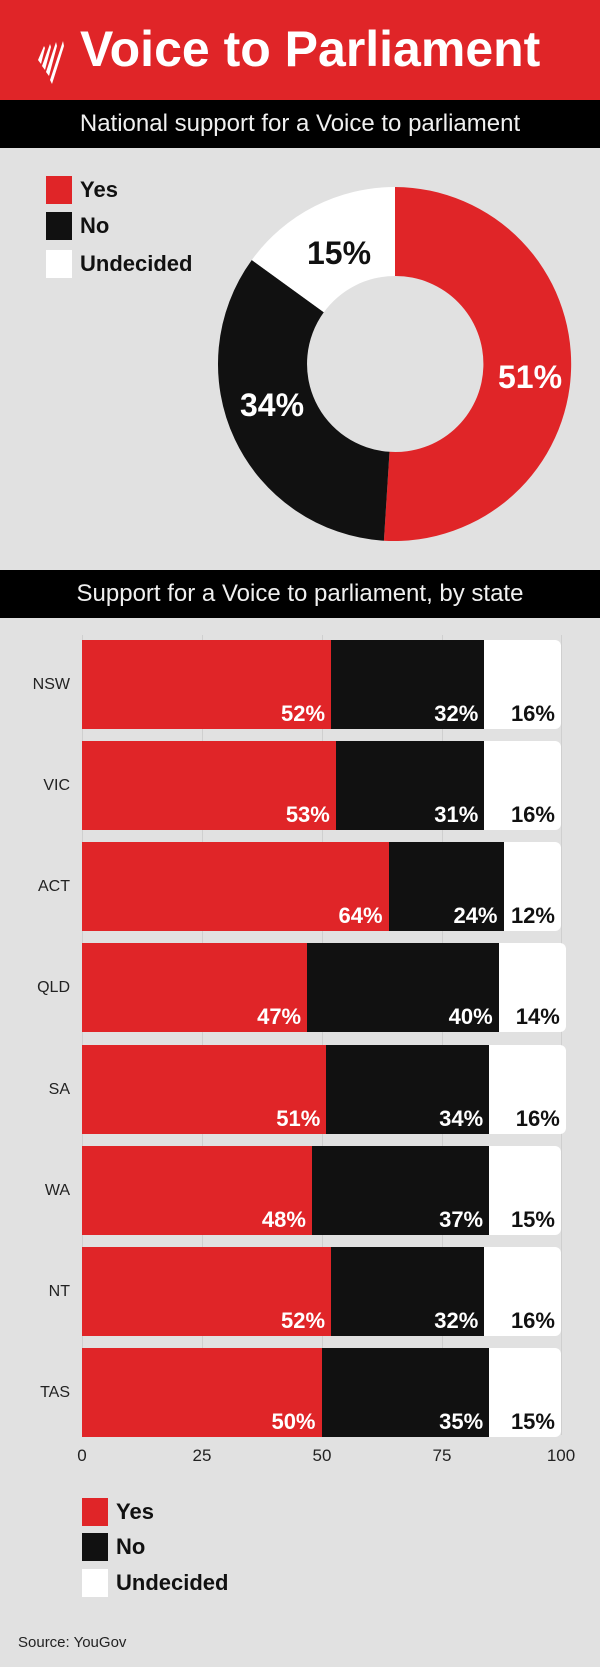 The width and height of the screenshot is (600, 1667). I want to click on axis-tick-100: 100, so click(561, 1455).